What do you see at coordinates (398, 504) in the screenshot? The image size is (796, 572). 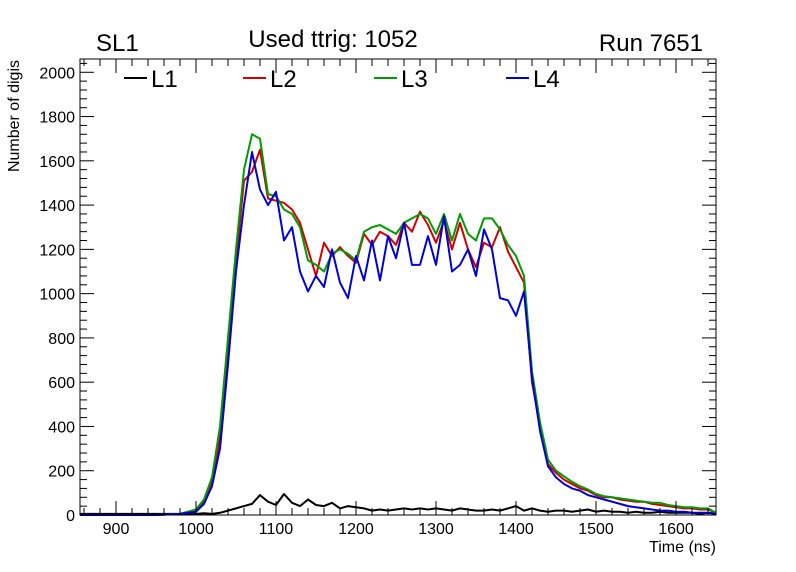 I see `series-line-l1` at bounding box center [398, 504].